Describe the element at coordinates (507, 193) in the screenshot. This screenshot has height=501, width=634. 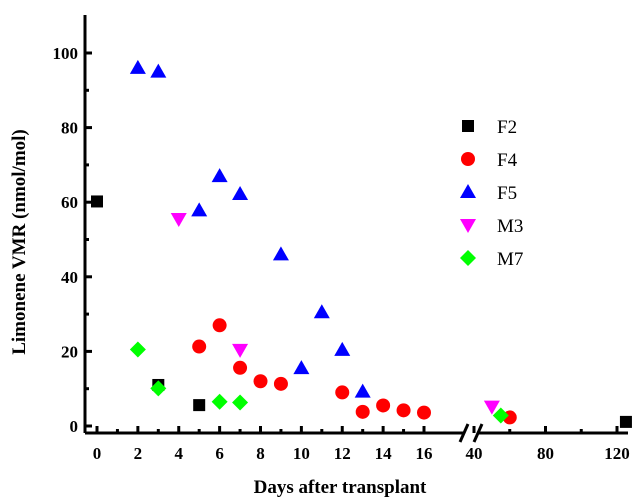
I see `legend-label-f5: F5` at that location.